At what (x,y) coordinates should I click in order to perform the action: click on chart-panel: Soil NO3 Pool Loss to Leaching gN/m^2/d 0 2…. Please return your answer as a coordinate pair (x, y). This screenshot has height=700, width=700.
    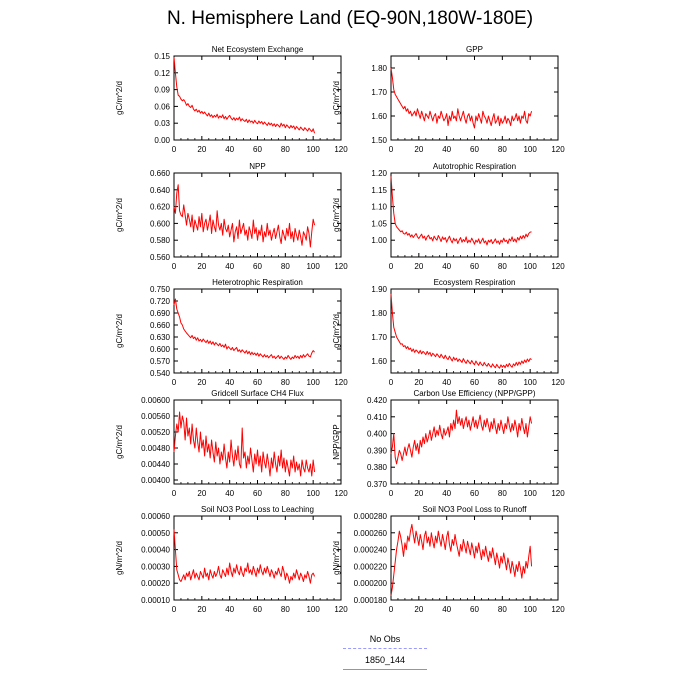
    Looking at the image, I should click on (231, 559).